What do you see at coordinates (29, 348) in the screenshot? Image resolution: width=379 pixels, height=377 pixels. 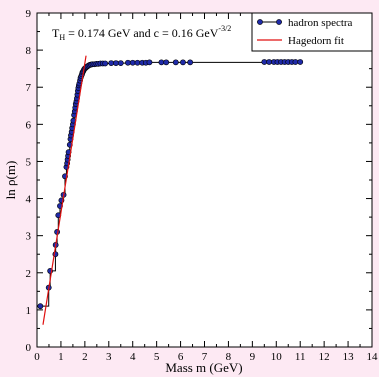 I see `y-tick-label: 0` at bounding box center [29, 348].